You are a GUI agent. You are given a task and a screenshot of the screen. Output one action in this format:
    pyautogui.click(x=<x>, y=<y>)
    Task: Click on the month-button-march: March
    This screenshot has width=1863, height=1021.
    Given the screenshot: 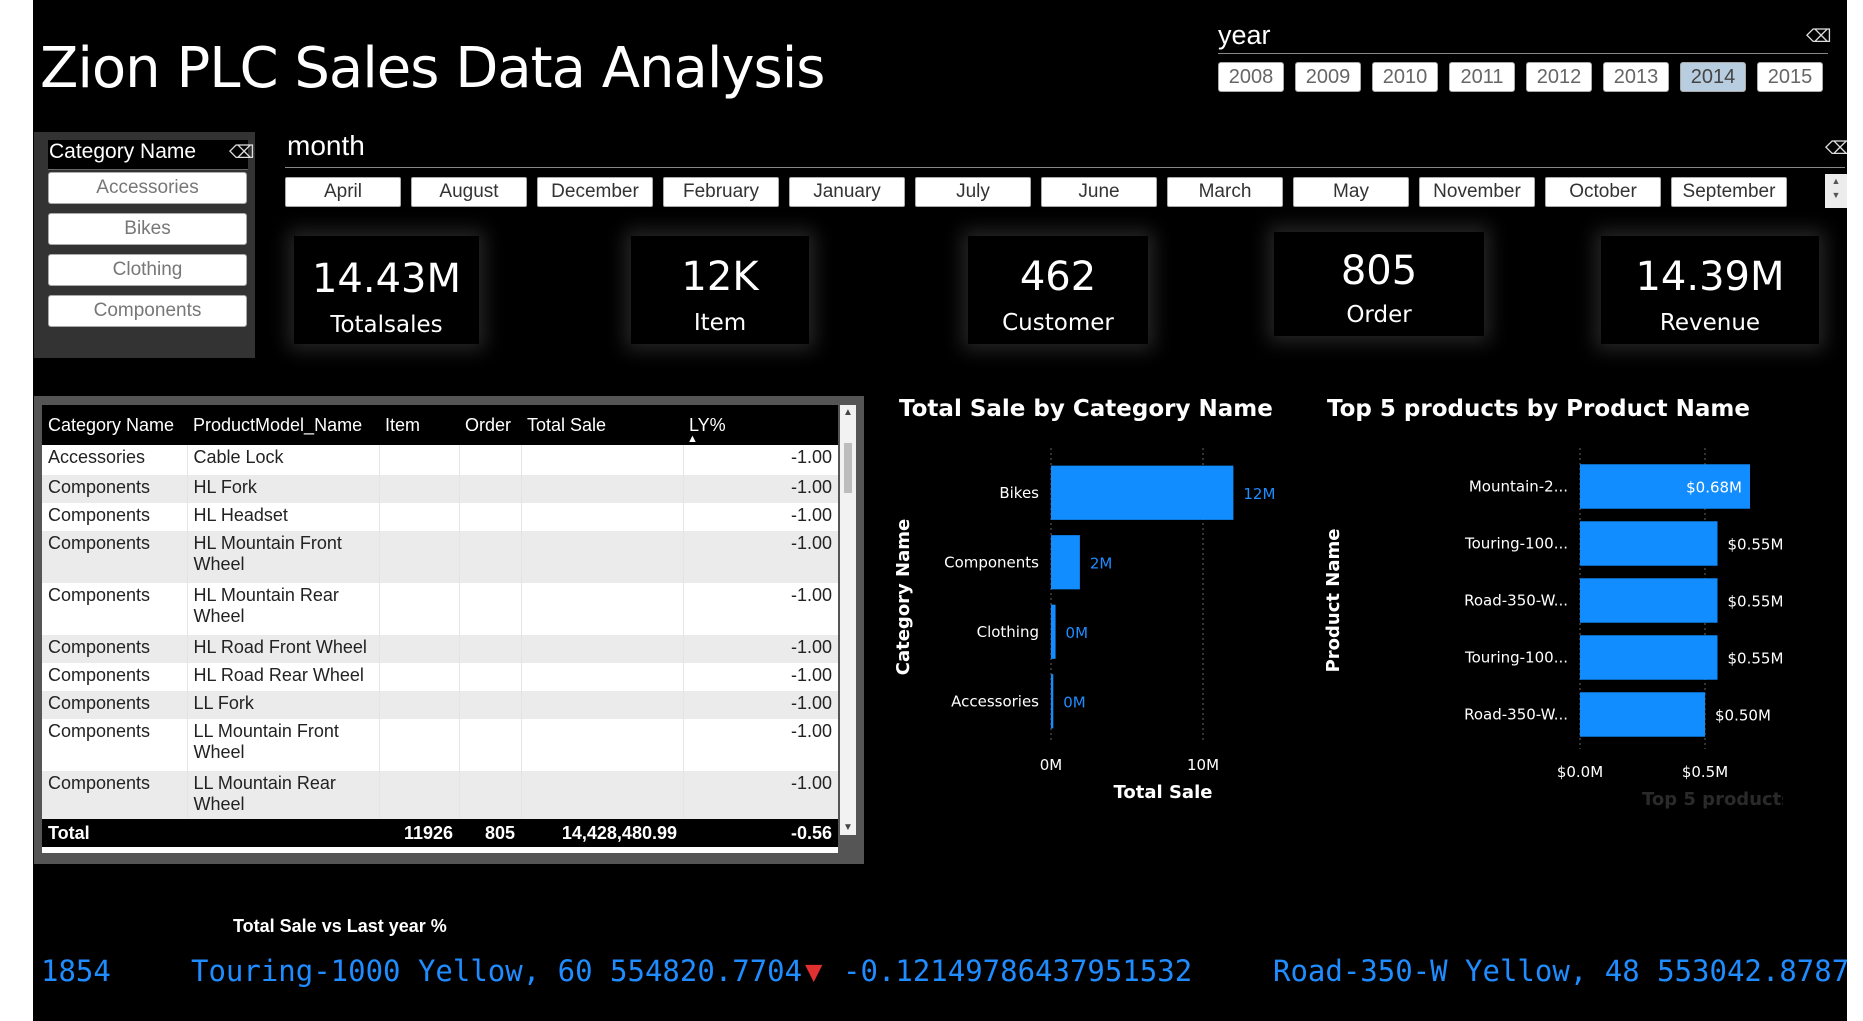 What is the action you would take?
    pyautogui.click(x=1225, y=192)
    